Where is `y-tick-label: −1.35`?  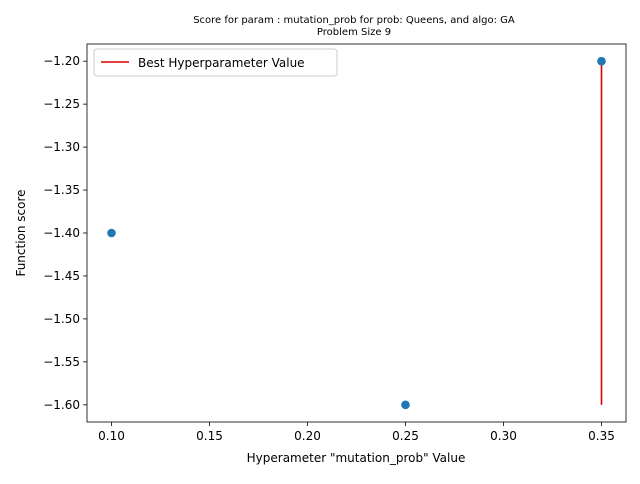 y-tick-label: −1.35 is located at coordinates (61, 190).